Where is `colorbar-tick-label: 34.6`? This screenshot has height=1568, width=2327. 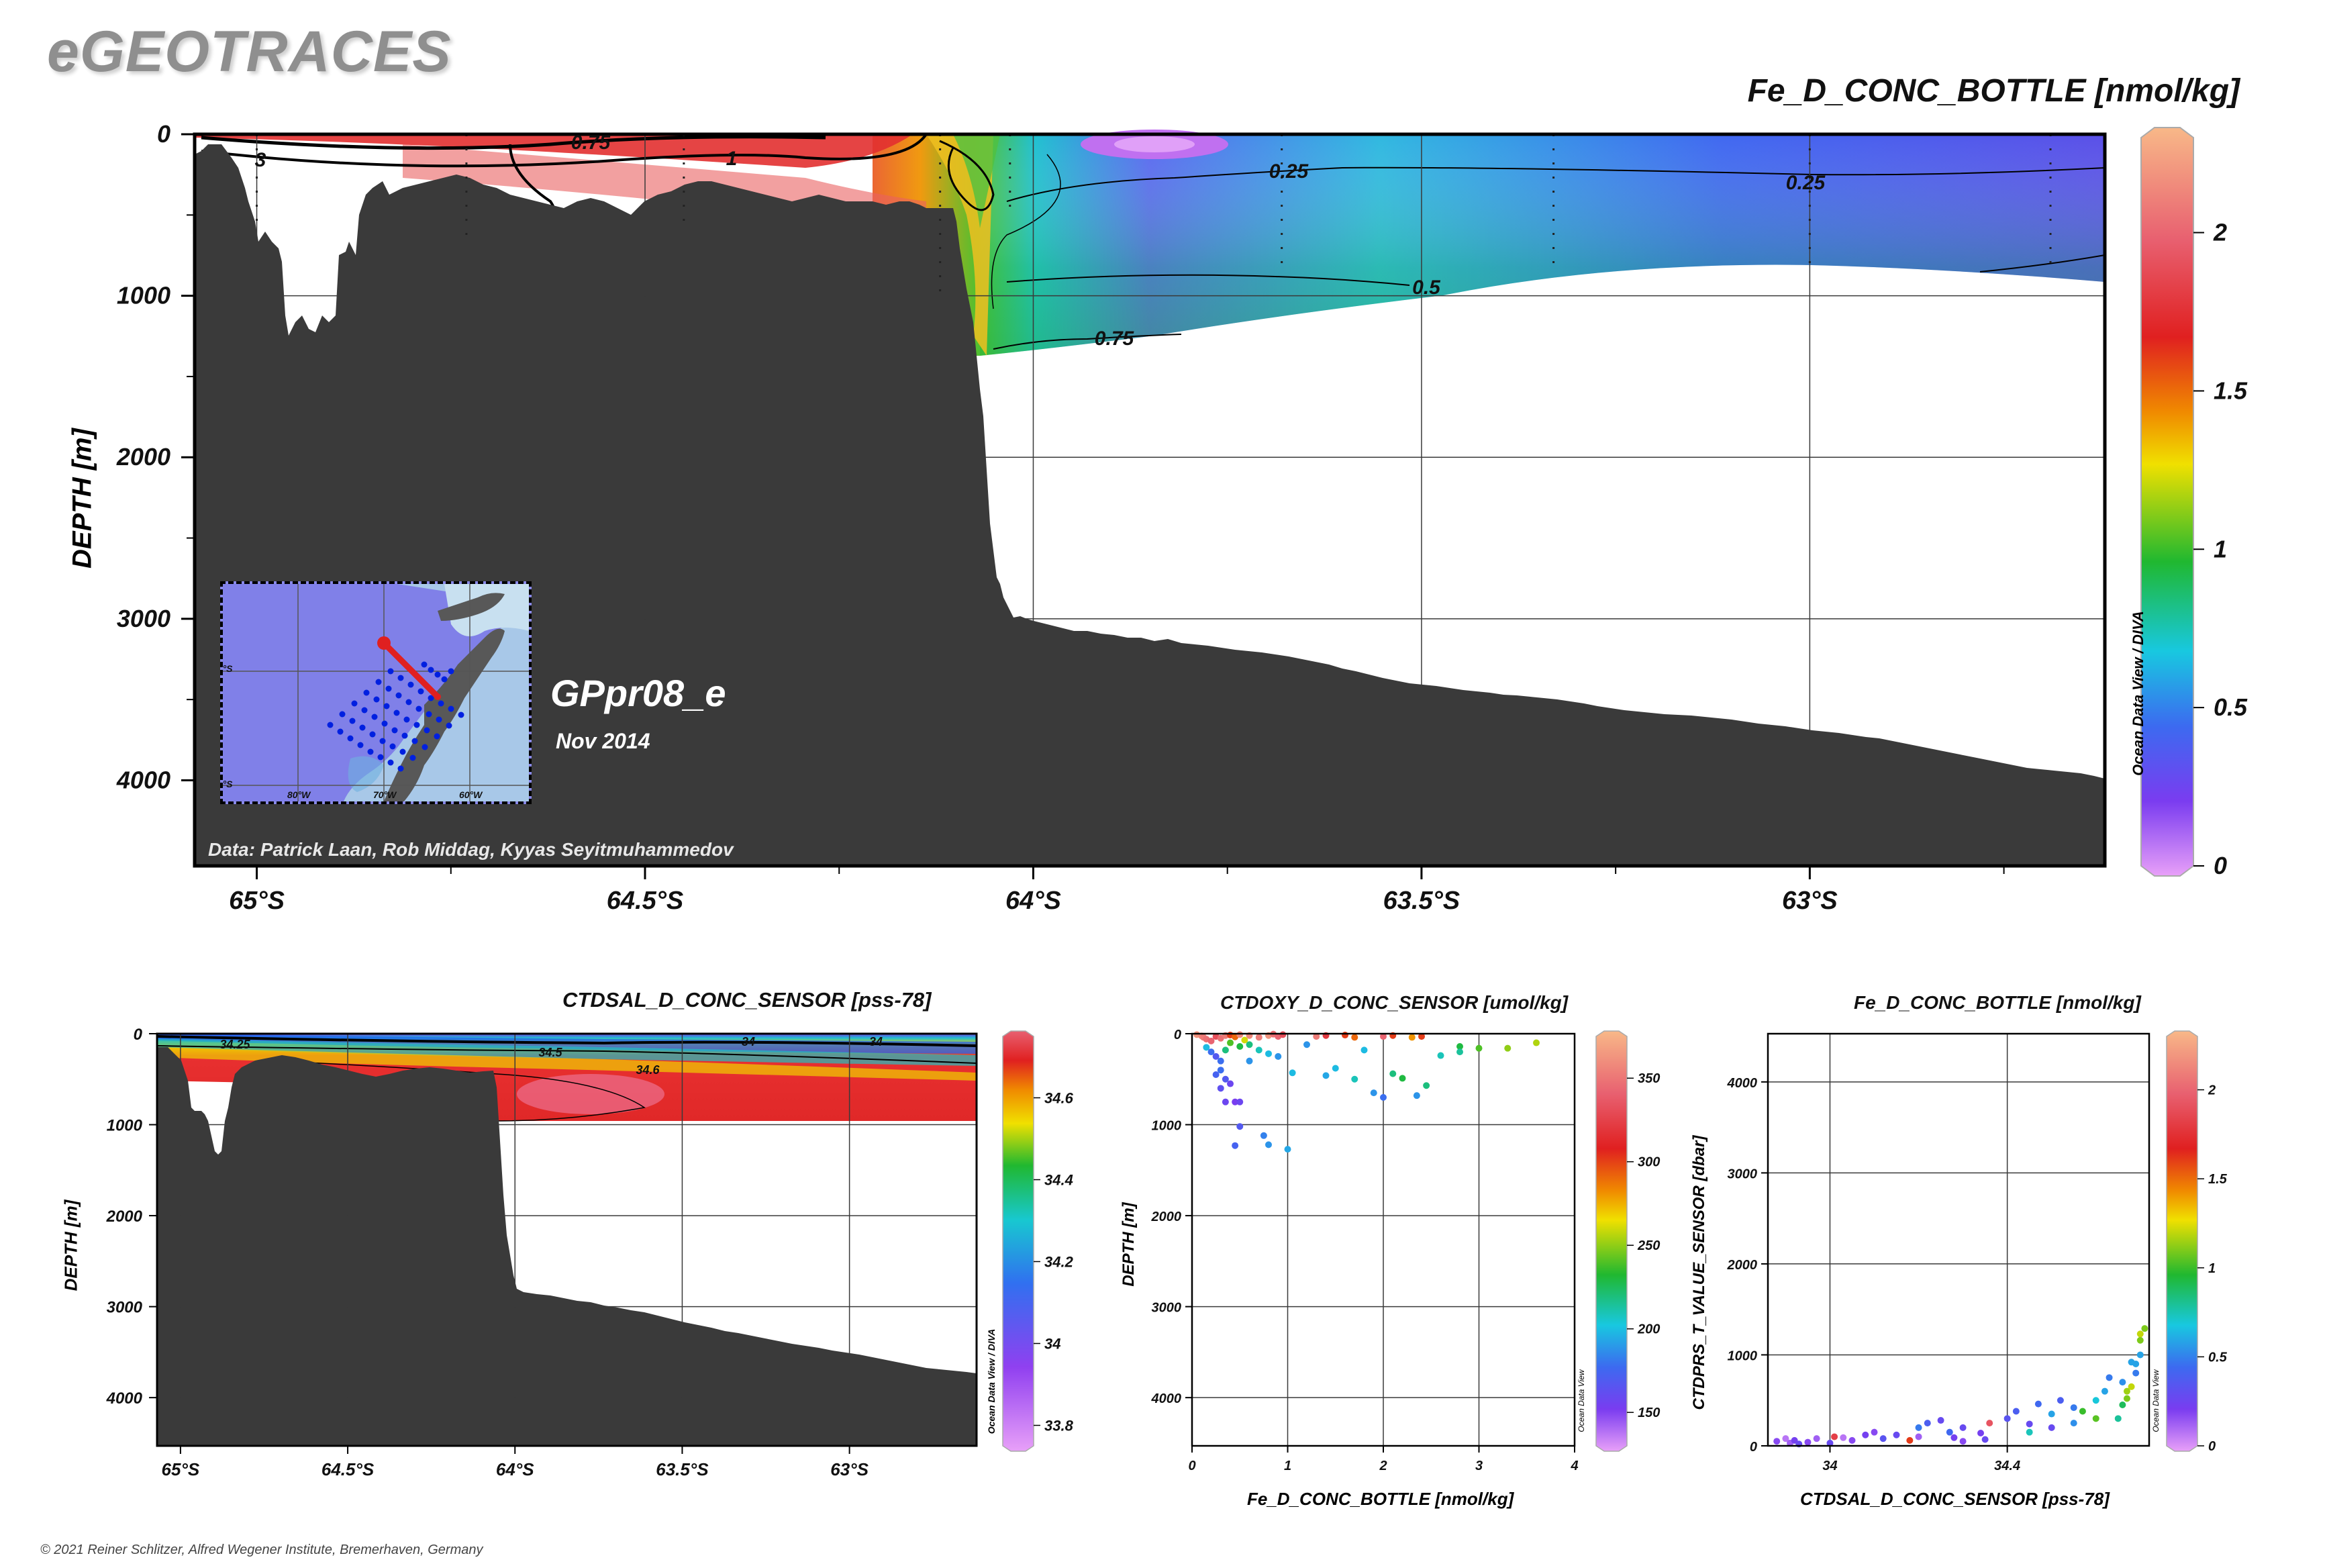
colorbar-tick-label: 34.6 is located at coordinates (1059, 1099).